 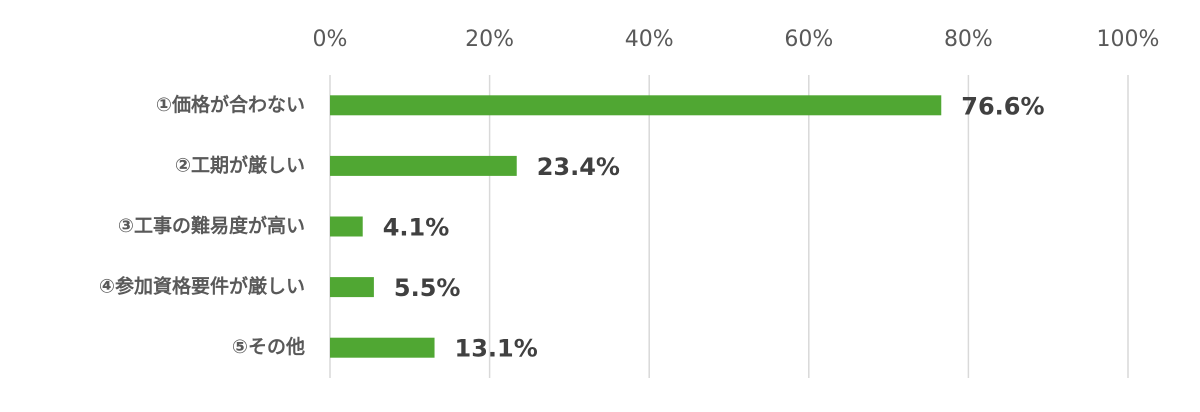 I want to click on y-tick-label: ②工期が厳しい, so click(x=240, y=164).